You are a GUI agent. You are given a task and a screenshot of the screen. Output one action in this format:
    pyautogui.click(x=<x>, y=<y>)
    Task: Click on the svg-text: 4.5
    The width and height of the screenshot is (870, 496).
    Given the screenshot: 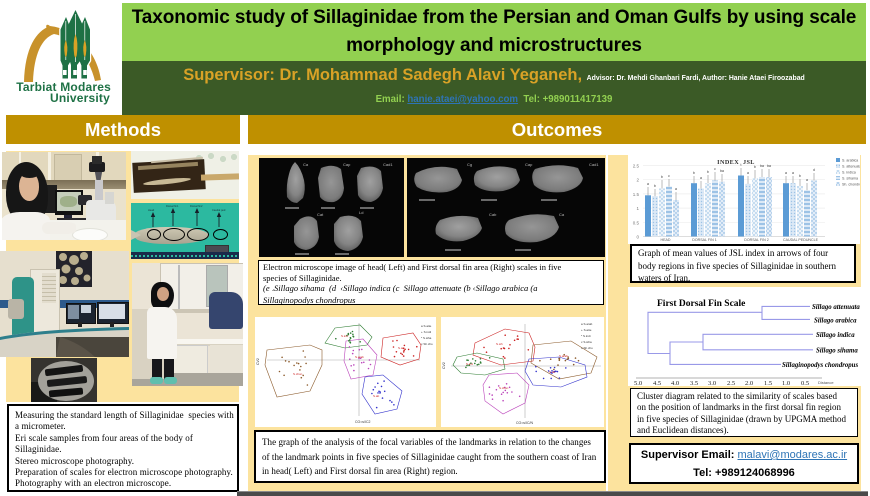 What is the action you would take?
    pyautogui.click(x=657, y=383)
    